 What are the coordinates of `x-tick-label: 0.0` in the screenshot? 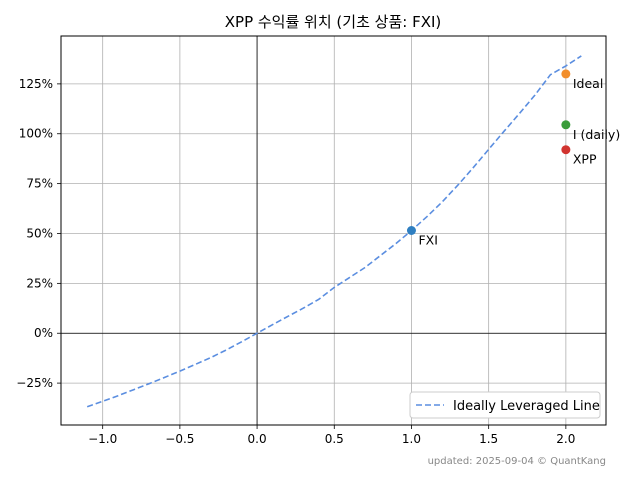 It's located at (257, 439).